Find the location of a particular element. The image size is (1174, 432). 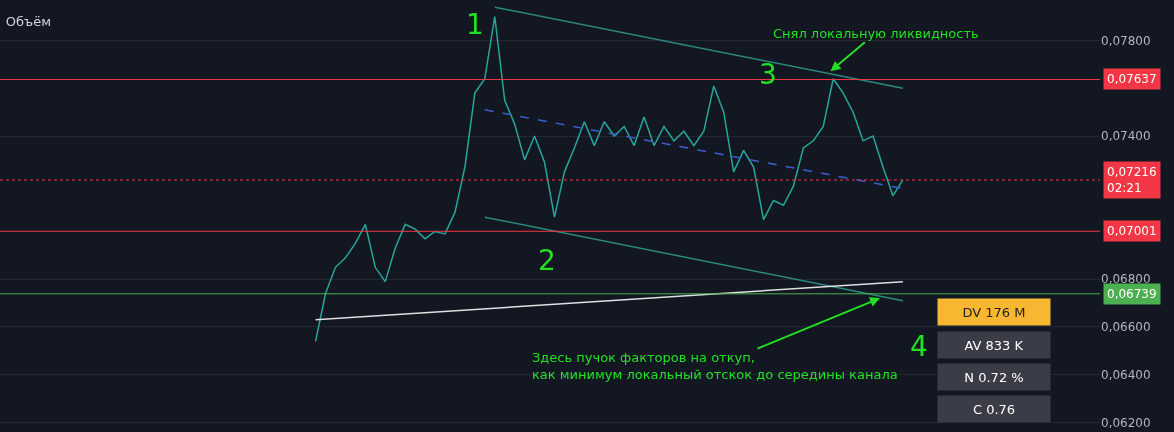

text: Объём is located at coordinates (28, 22).